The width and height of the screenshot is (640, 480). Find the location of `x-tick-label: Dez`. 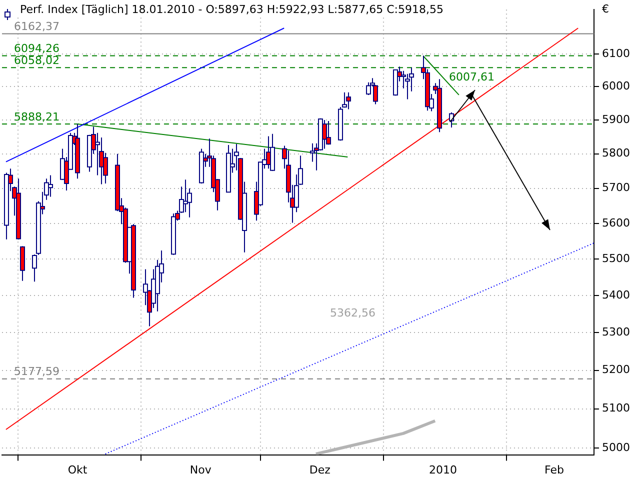

x-tick-label: Dez is located at coordinates (320, 469).